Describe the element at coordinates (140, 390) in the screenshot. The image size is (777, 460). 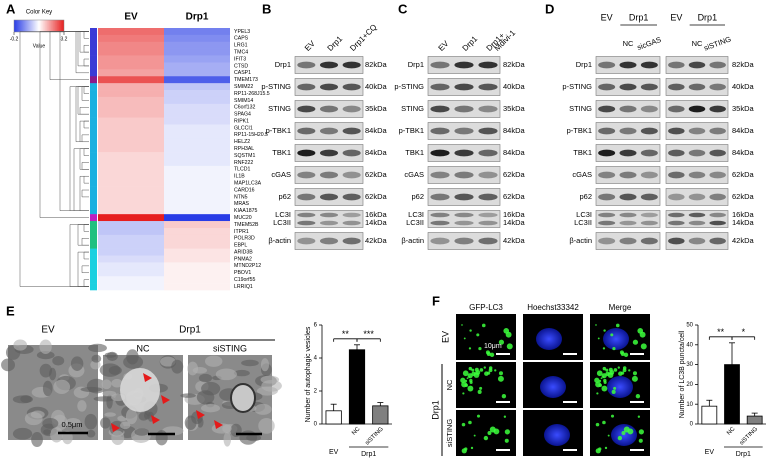
I see `vacuole` at that location.